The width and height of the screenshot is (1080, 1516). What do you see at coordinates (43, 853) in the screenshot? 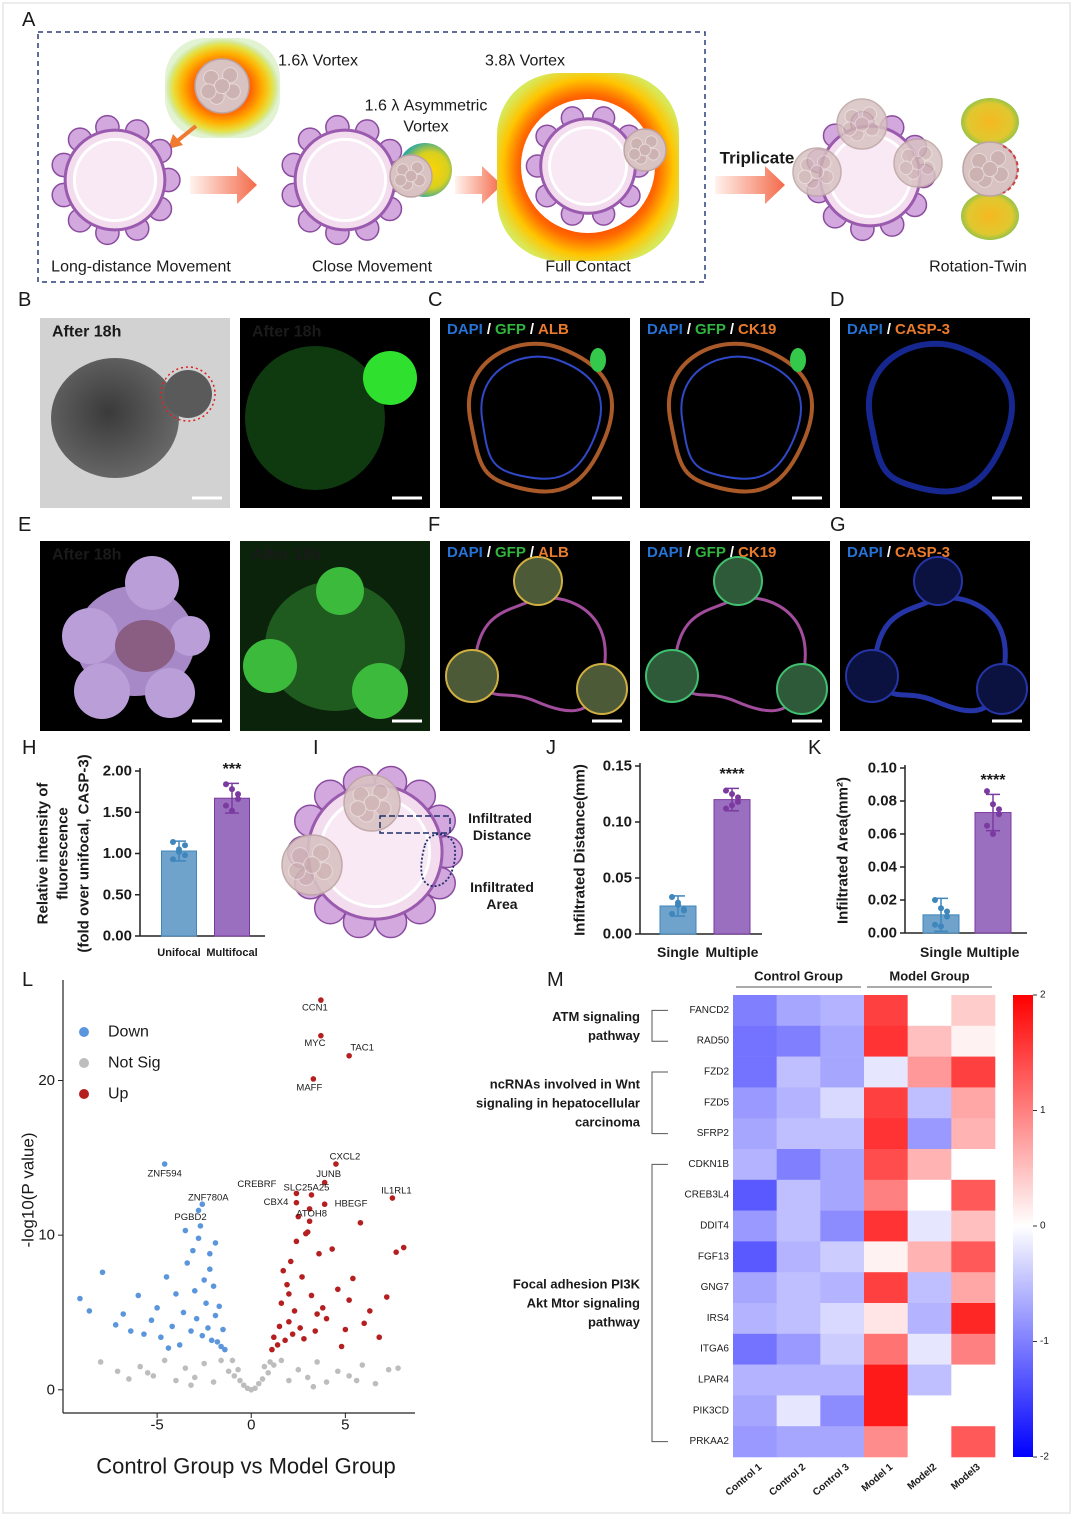
I see `y-axis-label: Relative intensity of` at bounding box center [43, 853].